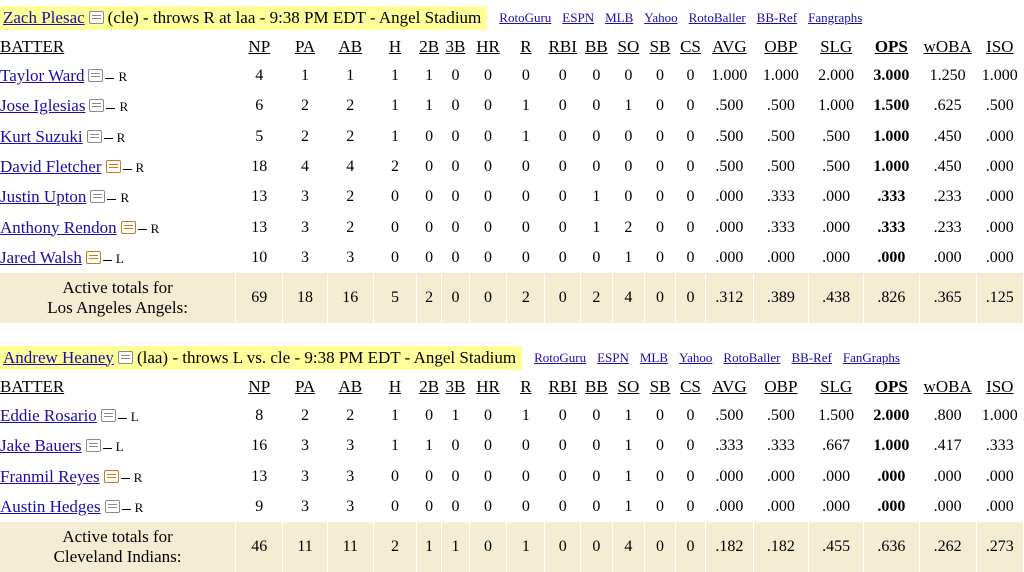 Image resolution: width=1024 pixels, height=572 pixels. What do you see at coordinates (871, 357) in the screenshot?
I see `link-fangraphs: FanGraphs` at bounding box center [871, 357].